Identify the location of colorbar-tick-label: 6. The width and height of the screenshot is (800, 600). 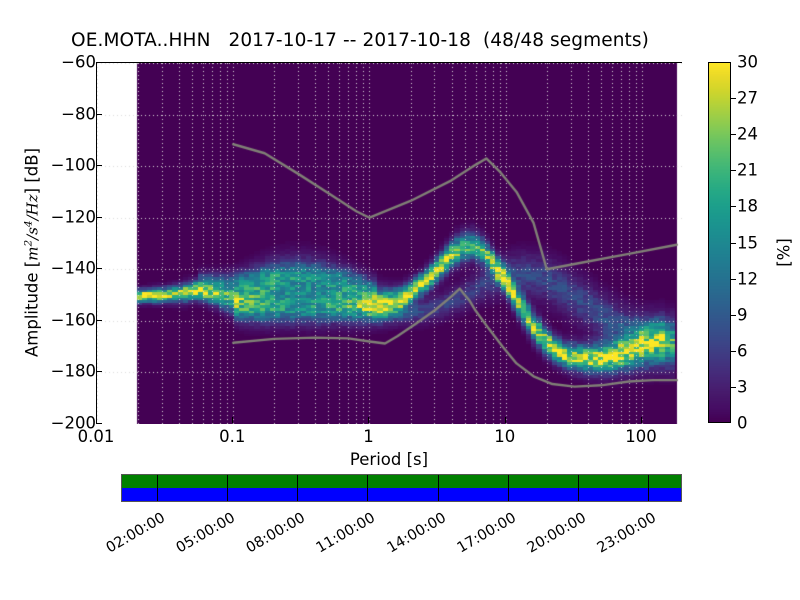
(742, 351).